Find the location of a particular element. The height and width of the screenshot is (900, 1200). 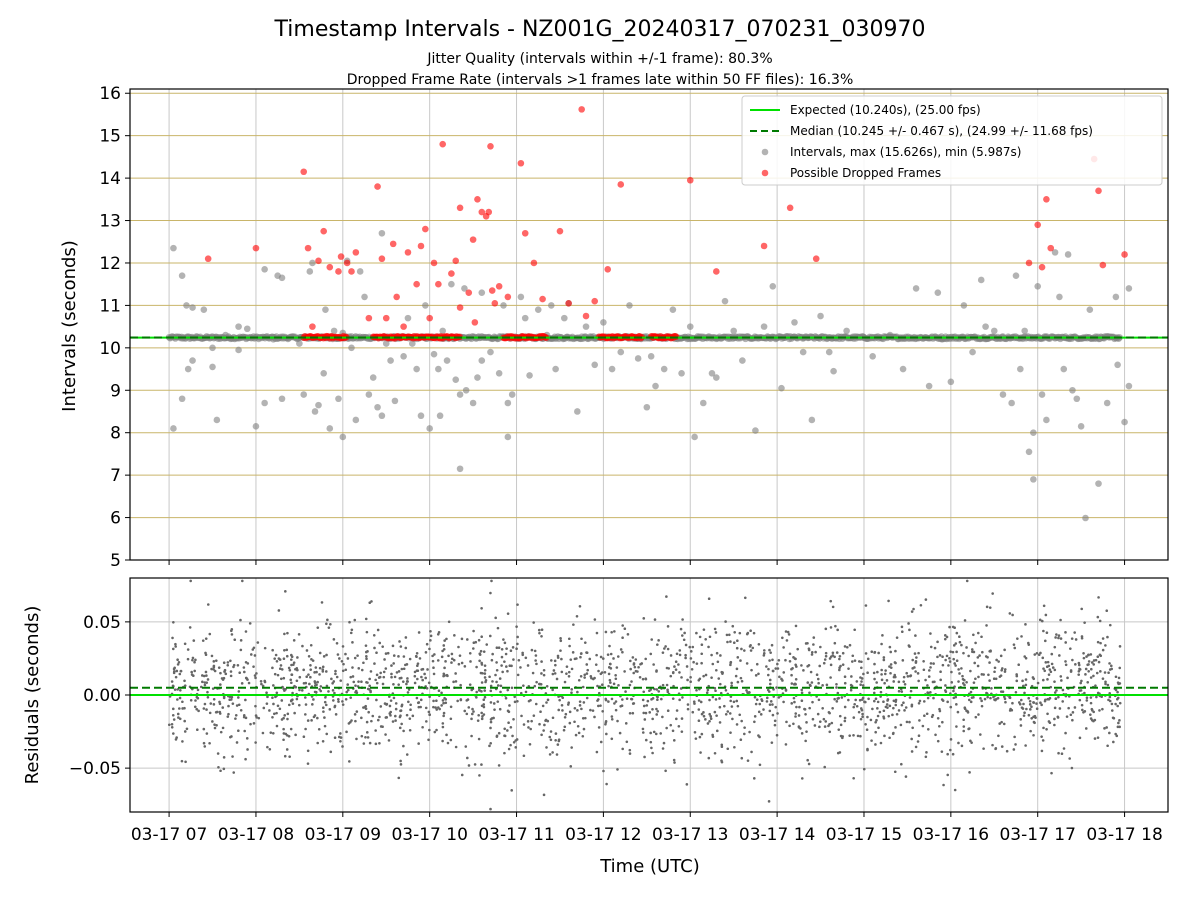

x-axis-label: Time (UTC) is located at coordinates (649, 866).